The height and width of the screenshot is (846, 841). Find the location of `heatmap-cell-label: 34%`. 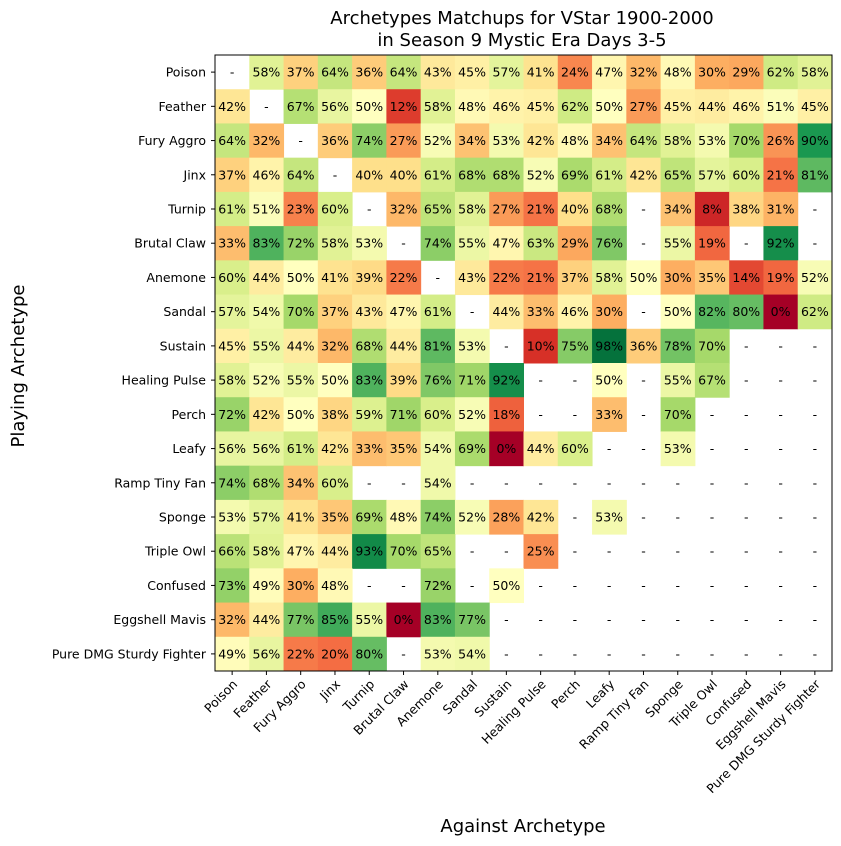

heatmap-cell-label: 34% is located at coordinates (678, 209).